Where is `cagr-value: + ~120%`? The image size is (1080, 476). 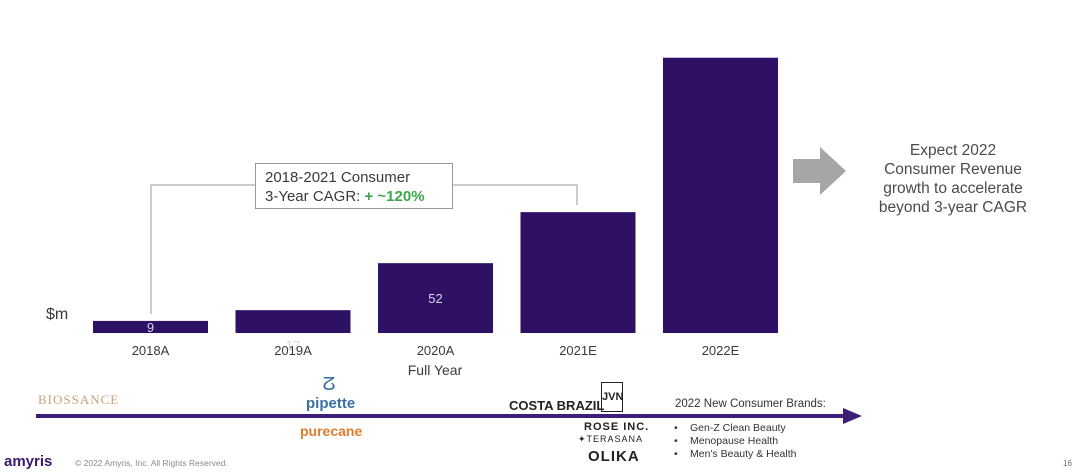 cagr-value: + ~120% is located at coordinates (394, 196).